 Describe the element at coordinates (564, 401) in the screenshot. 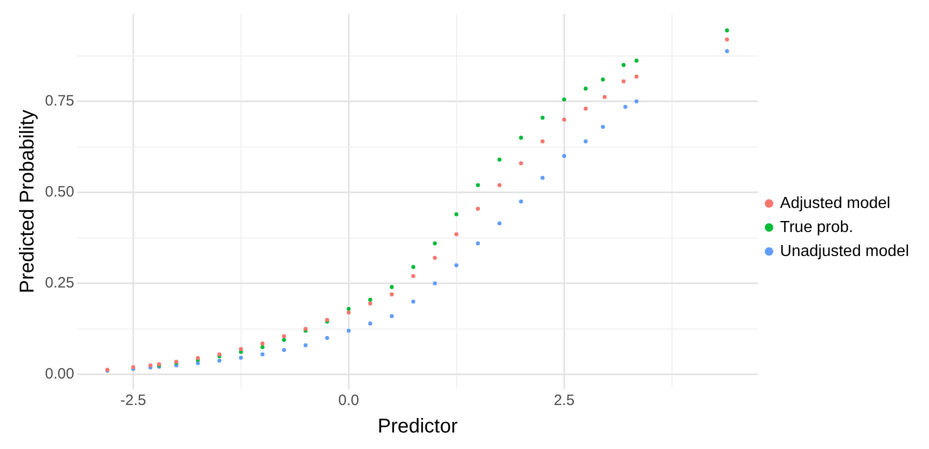

I see `x-tick-label: 2.5` at that location.